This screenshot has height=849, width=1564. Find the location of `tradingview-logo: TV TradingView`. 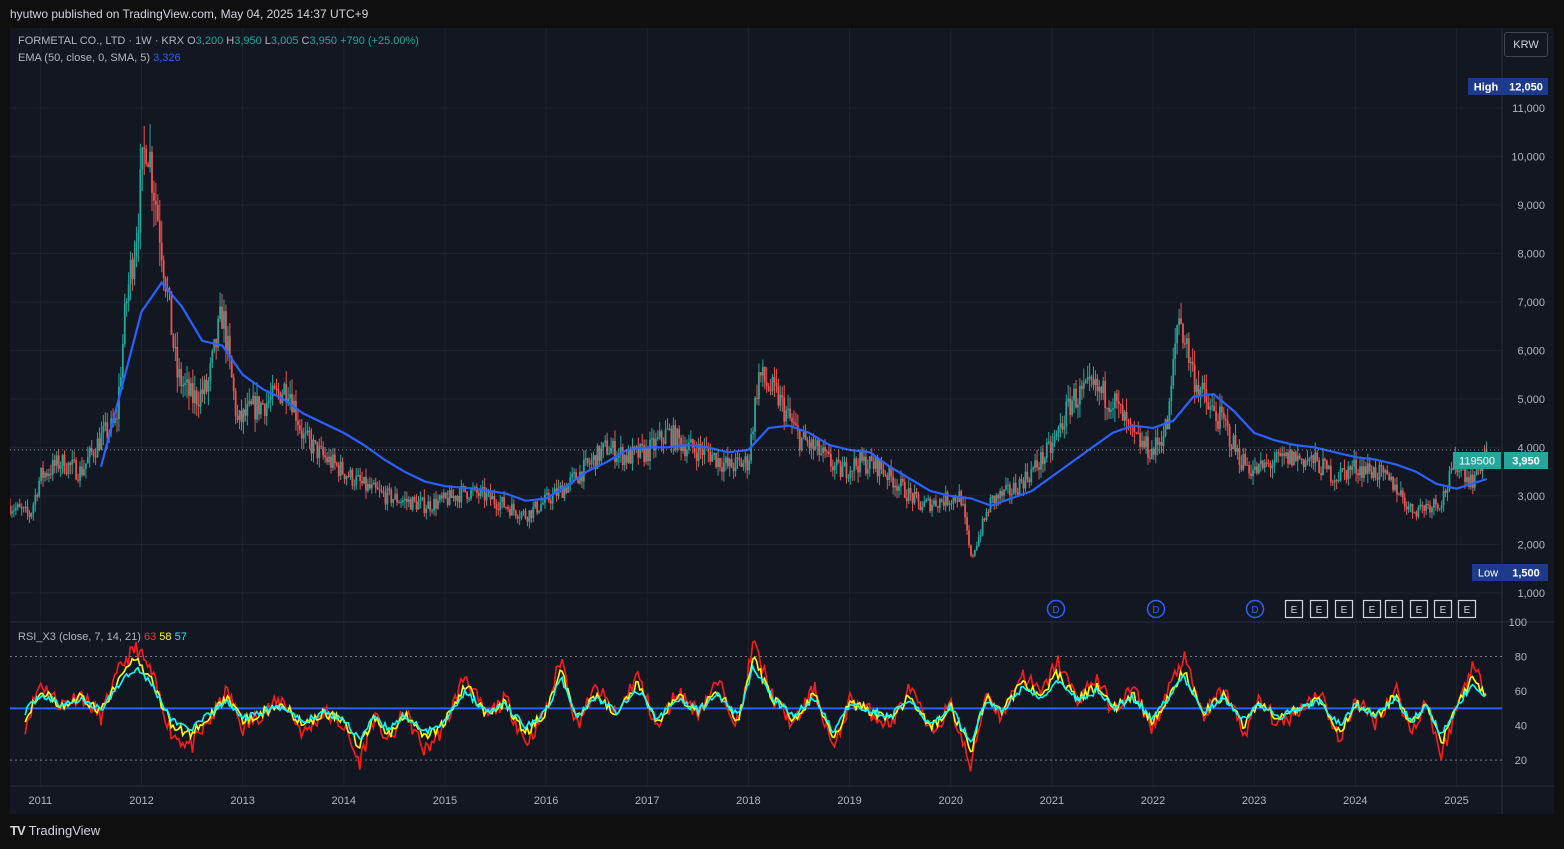

tradingview-logo: TV TradingView is located at coordinates (55, 831).